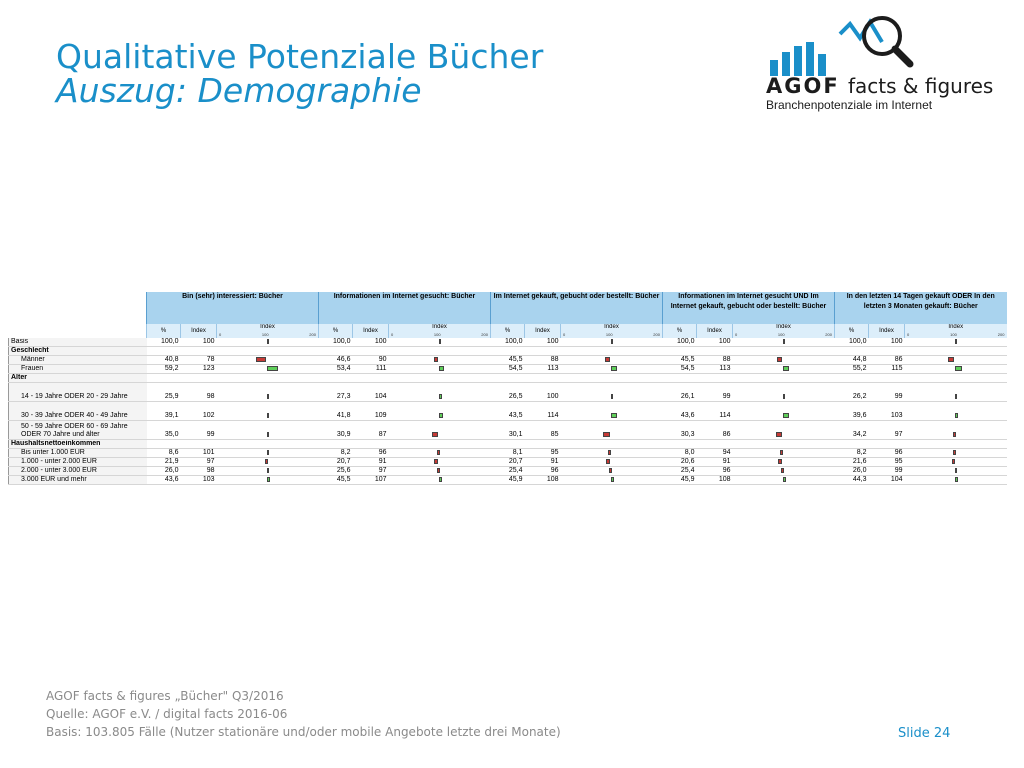 The height and width of the screenshot is (768, 1024). What do you see at coordinates (77, 453) in the screenshot?
I see `row-label: Bis unter 1.000 EUR` at bounding box center [77, 453].